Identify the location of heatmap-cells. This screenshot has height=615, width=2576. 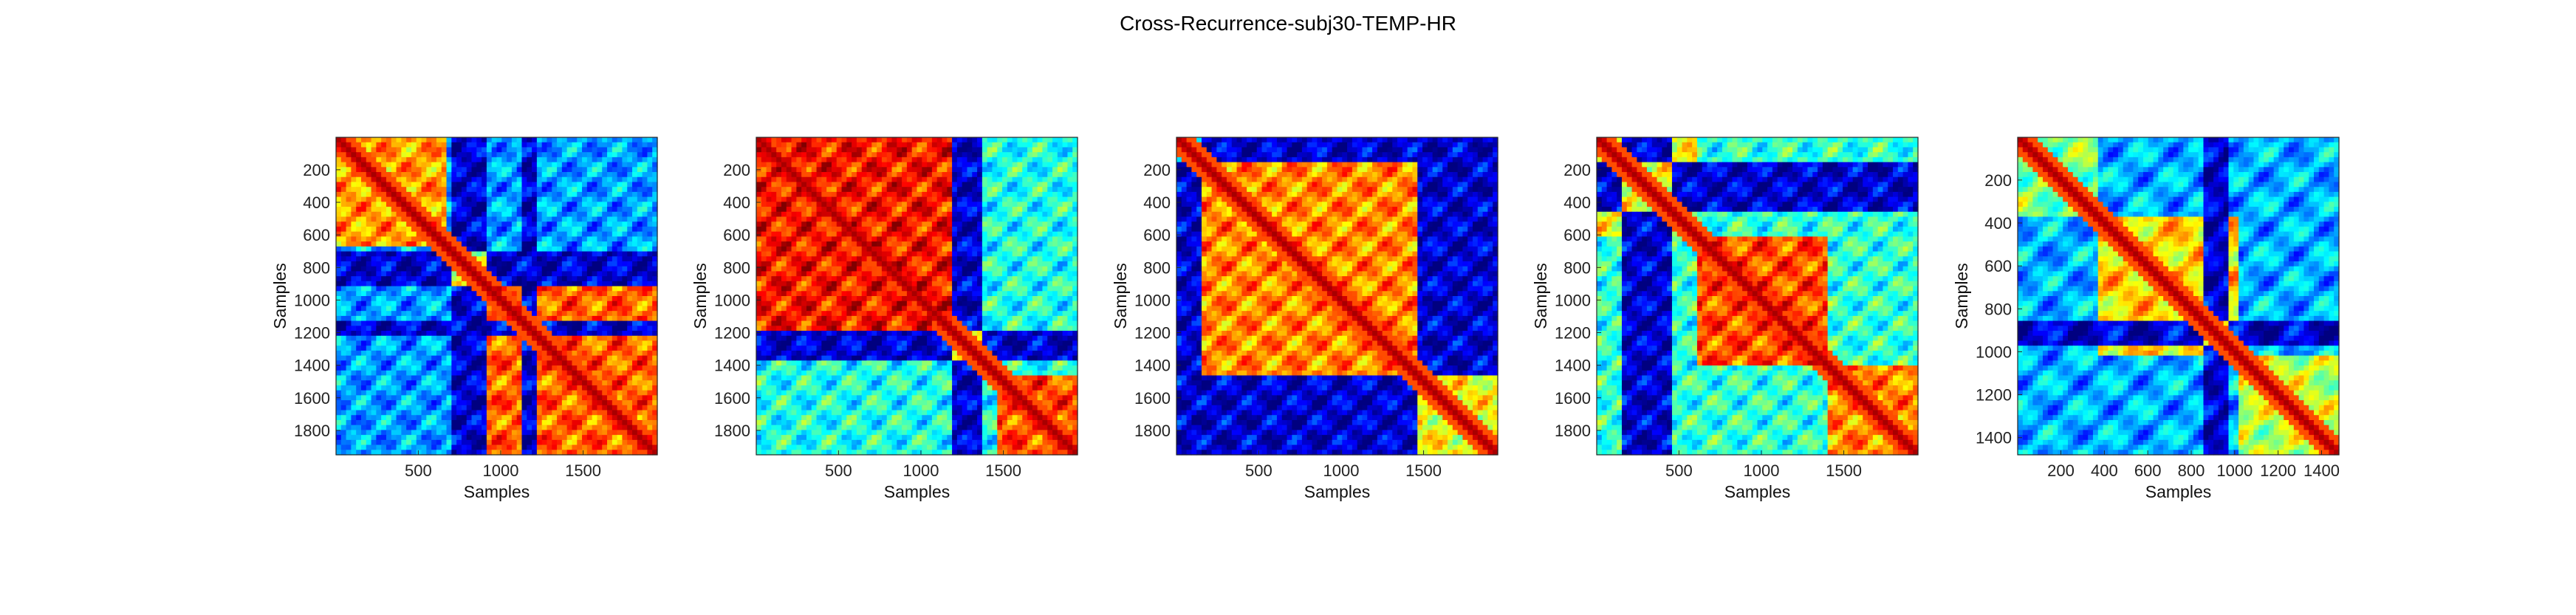
(917, 296).